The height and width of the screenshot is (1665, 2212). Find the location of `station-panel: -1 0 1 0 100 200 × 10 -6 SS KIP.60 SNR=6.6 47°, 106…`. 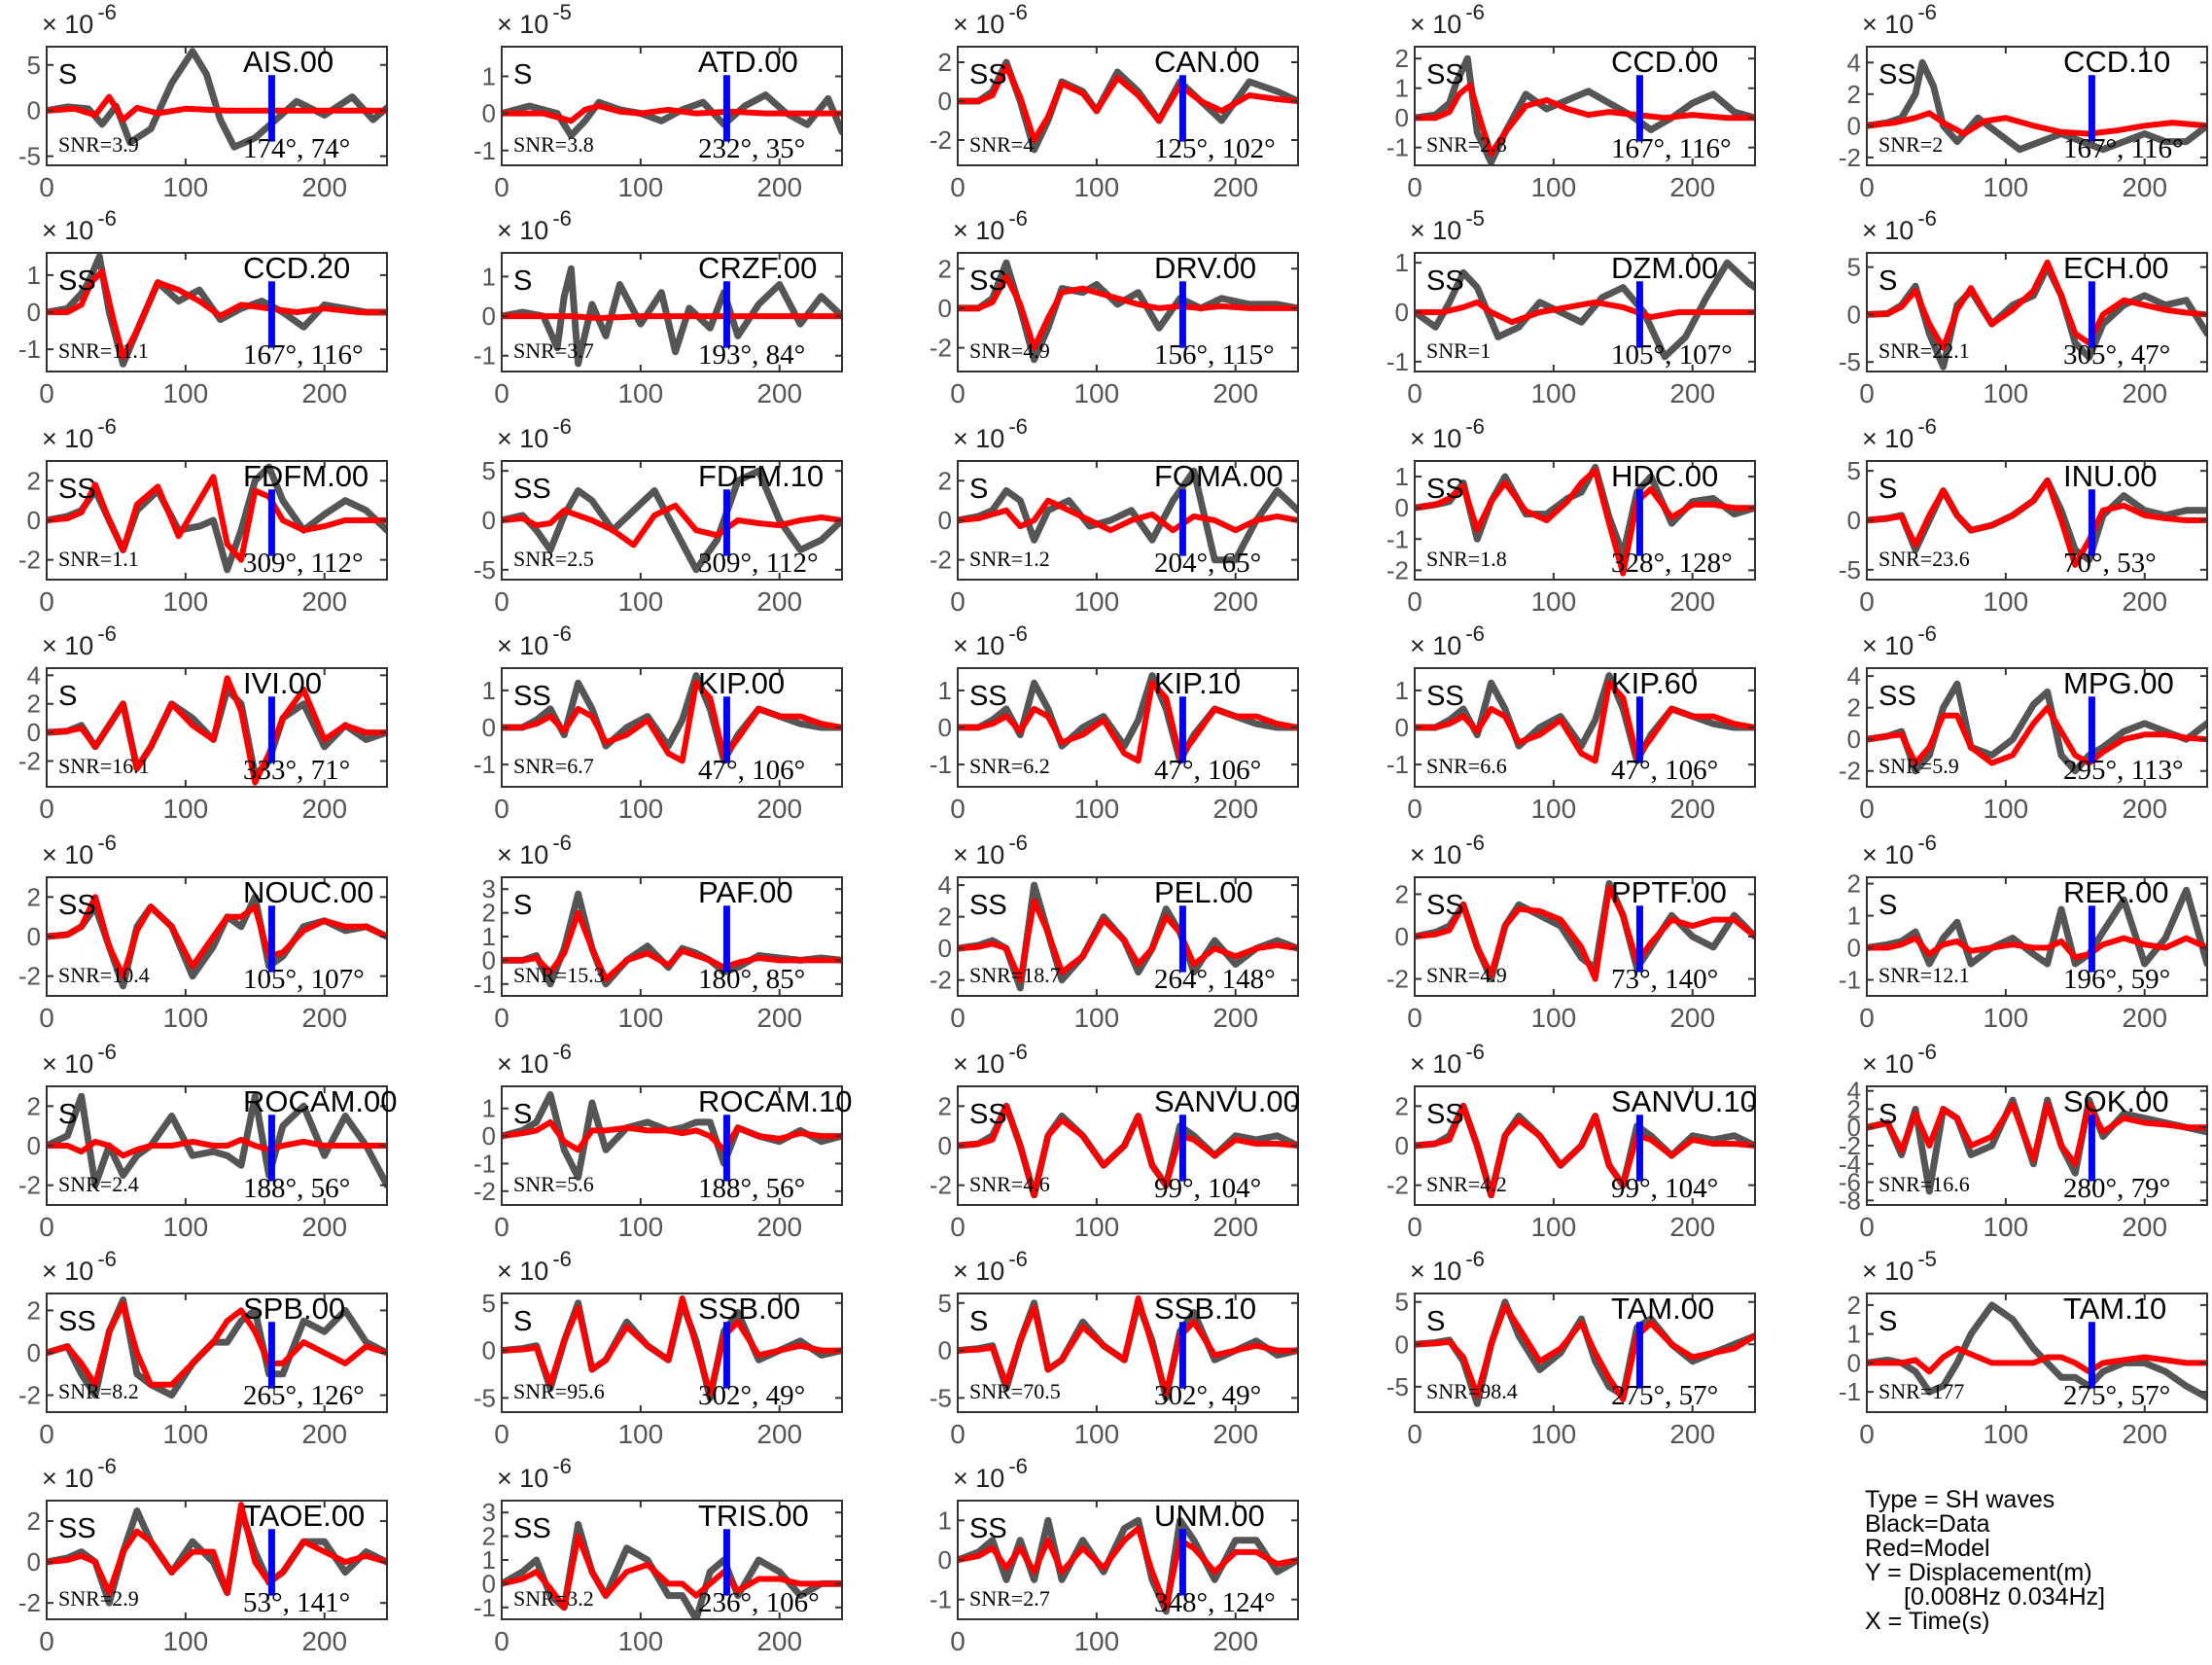

station-panel: -1 0 1 0 100 200 × 10 -6 SS KIP.60 SNR=6.6 47°, 106… is located at coordinates (1571, 722).